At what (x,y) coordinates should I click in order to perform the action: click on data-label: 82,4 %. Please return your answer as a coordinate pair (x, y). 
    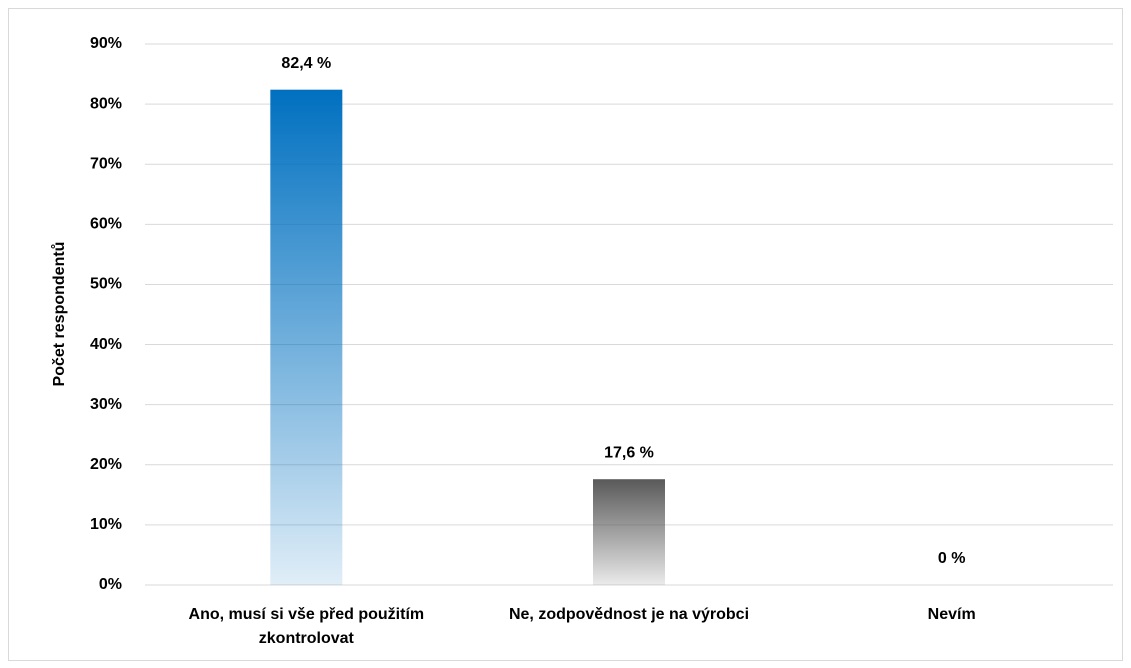
    Looking at the image, I should click on (306, 63).